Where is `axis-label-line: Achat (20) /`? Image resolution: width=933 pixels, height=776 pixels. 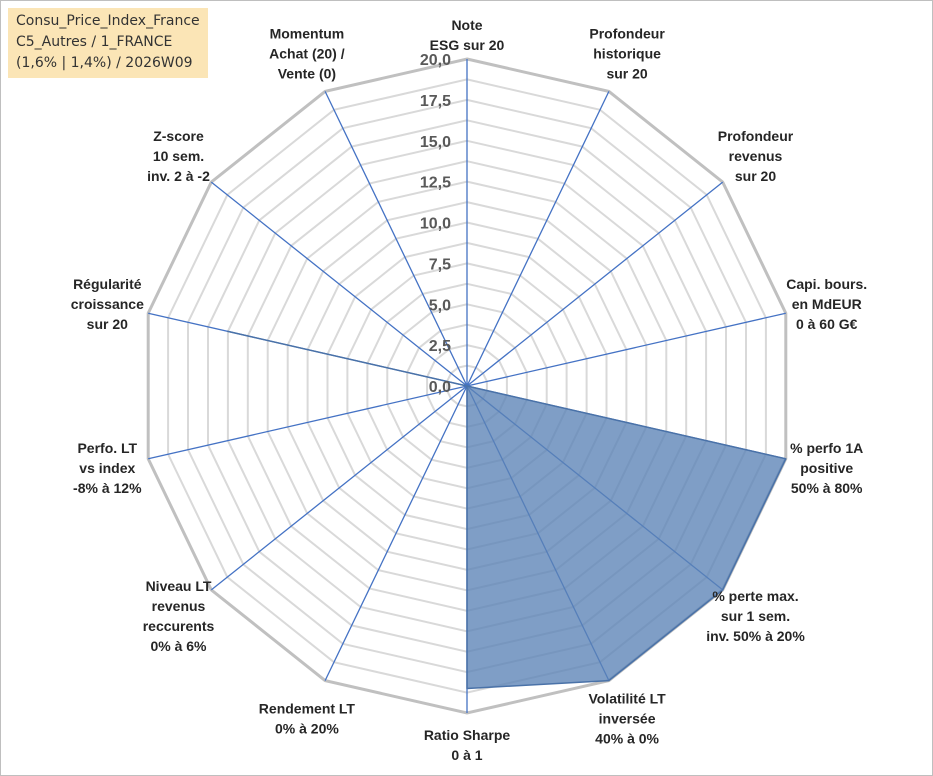 axis-label-line: Achat (20) / is located at coordinates (307, 54).